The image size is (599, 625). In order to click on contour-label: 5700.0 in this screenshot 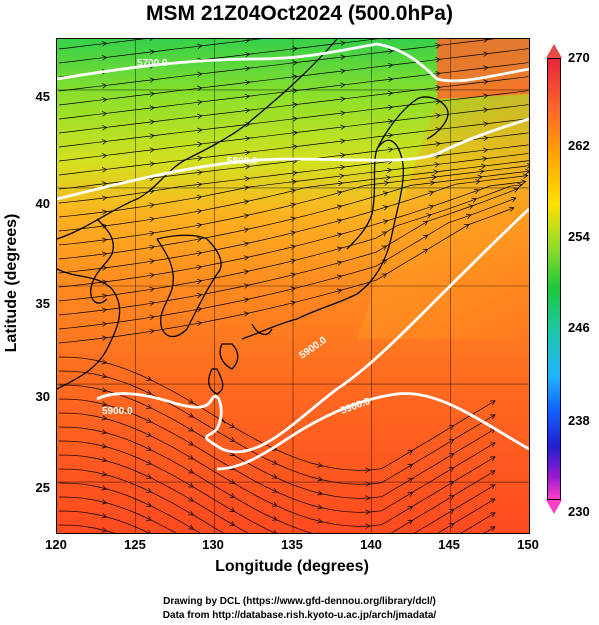, I will do `click(152, 63)`.